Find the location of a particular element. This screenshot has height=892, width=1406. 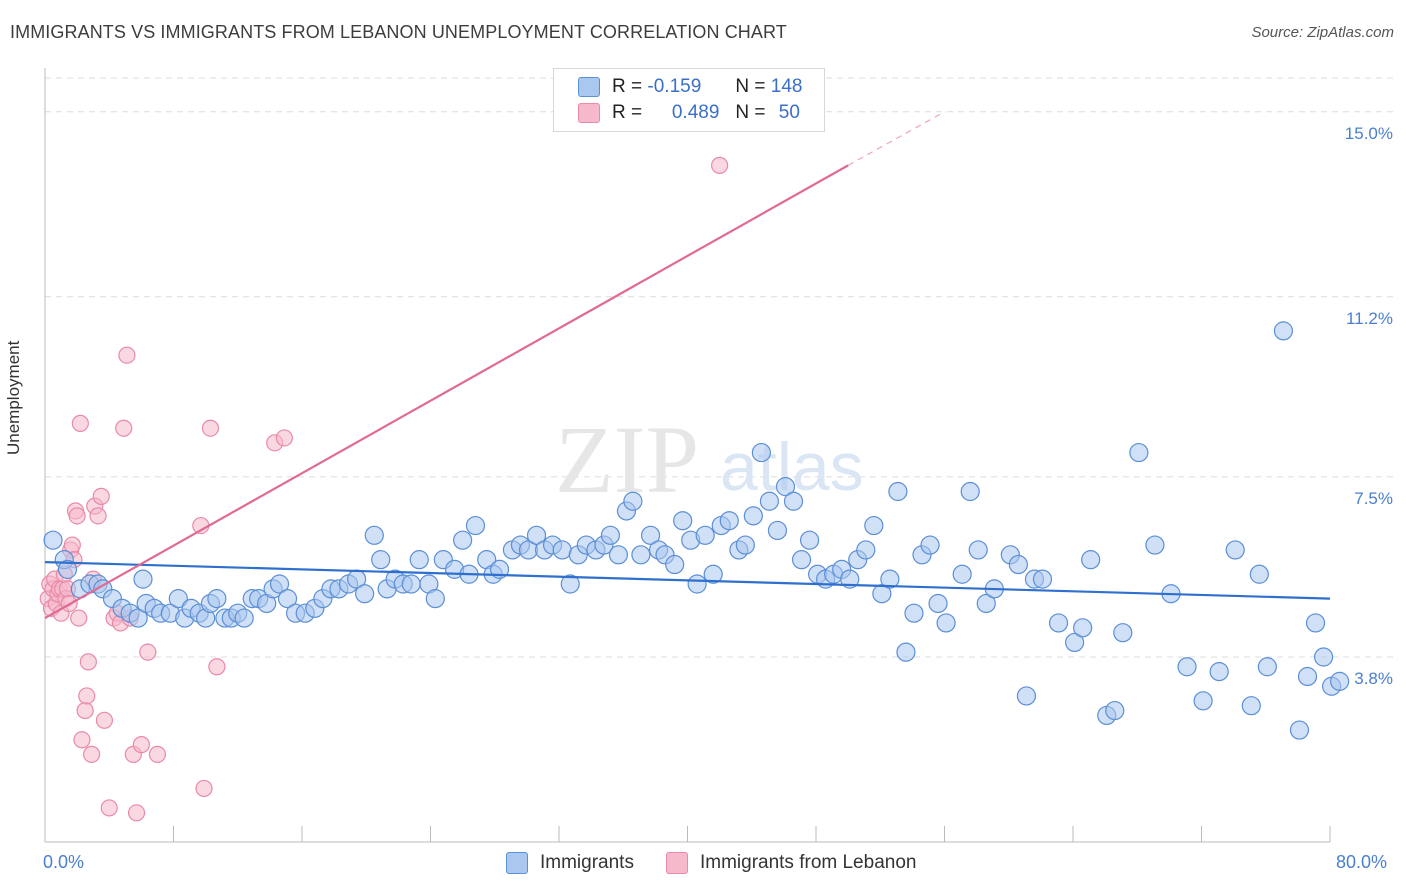

y-tick-label: 15.0% is located at coordinates (1369, 133).